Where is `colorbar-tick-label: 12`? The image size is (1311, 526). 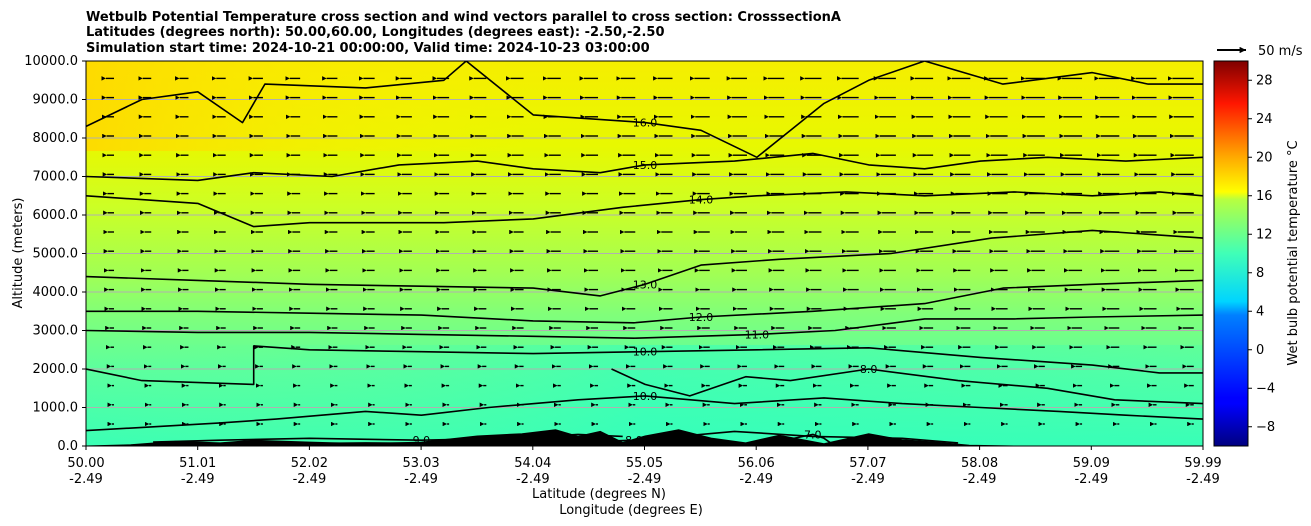 colorbar-tick-label: 12 is located at coordinates (1264, 234).